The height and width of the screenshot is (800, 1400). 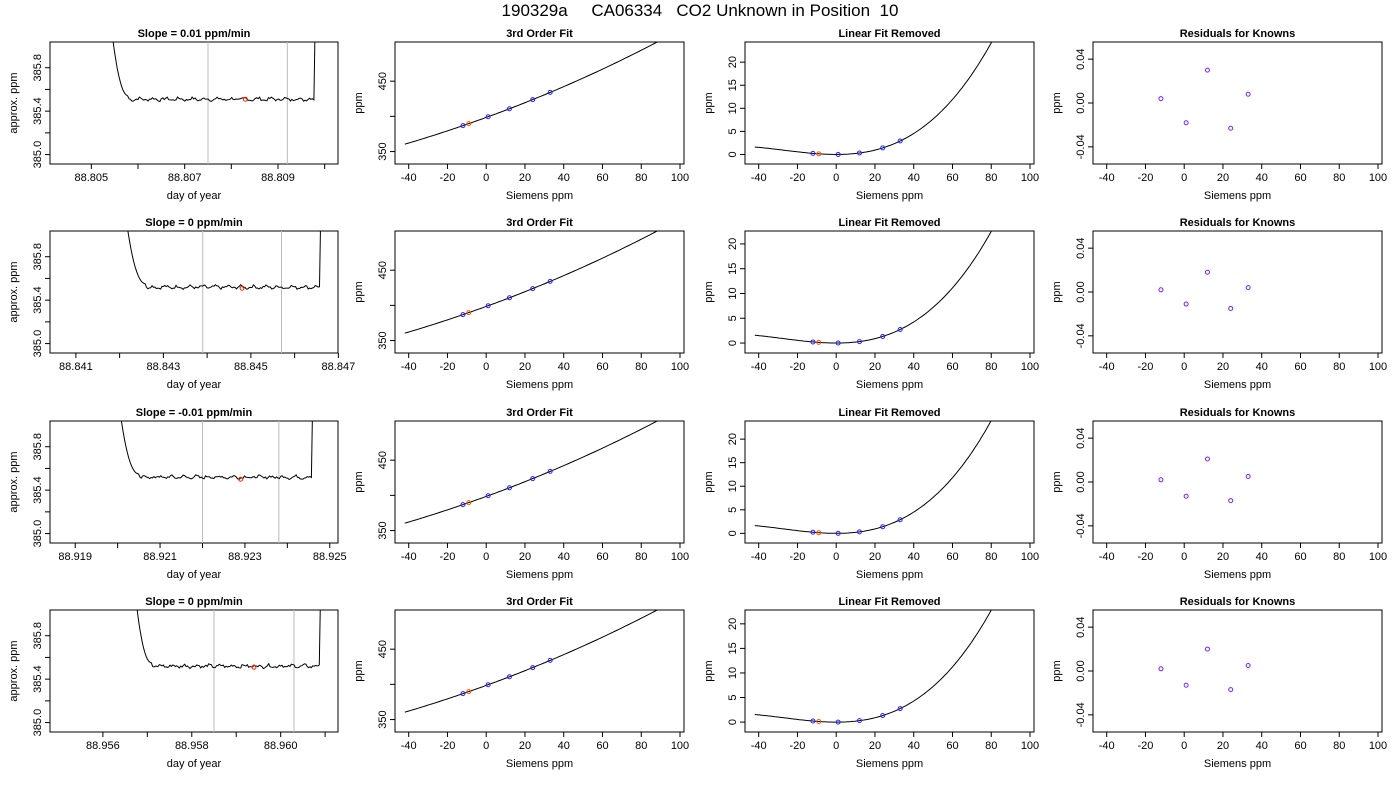 What do you see at coordinates (194, 413) in the screenshot?
I see `chart-r3c1-title: Slope = -0.01 ppm/min` at bounding box center [194, 413].